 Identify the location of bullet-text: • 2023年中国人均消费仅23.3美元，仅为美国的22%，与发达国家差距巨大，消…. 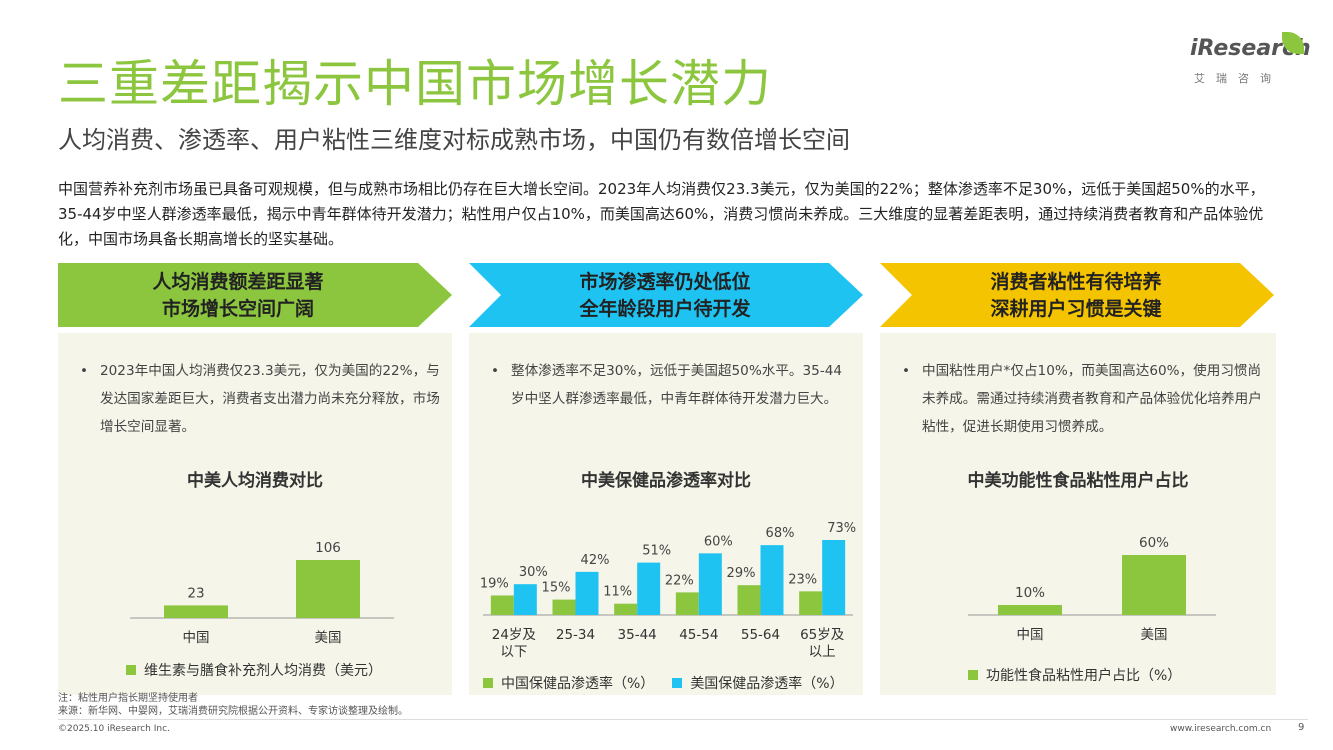
(260, 399).